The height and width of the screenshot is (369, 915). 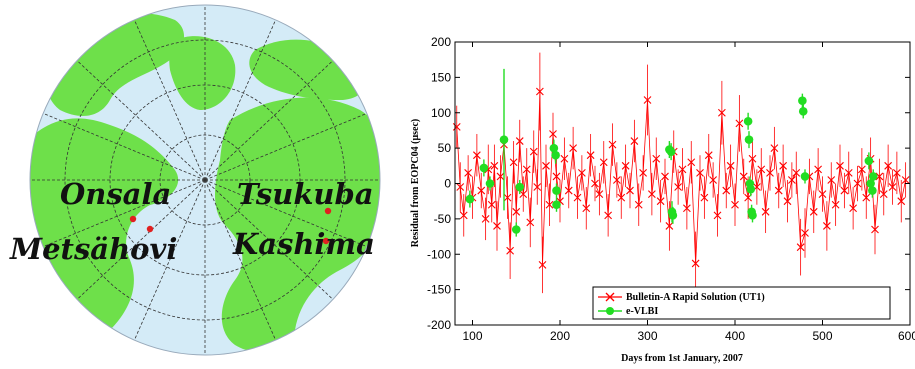 What do you see at coordinates (305, 194) in the screenshot?
I see `tsukuba-label: Tsukuba` at bounding box center [305, 194].